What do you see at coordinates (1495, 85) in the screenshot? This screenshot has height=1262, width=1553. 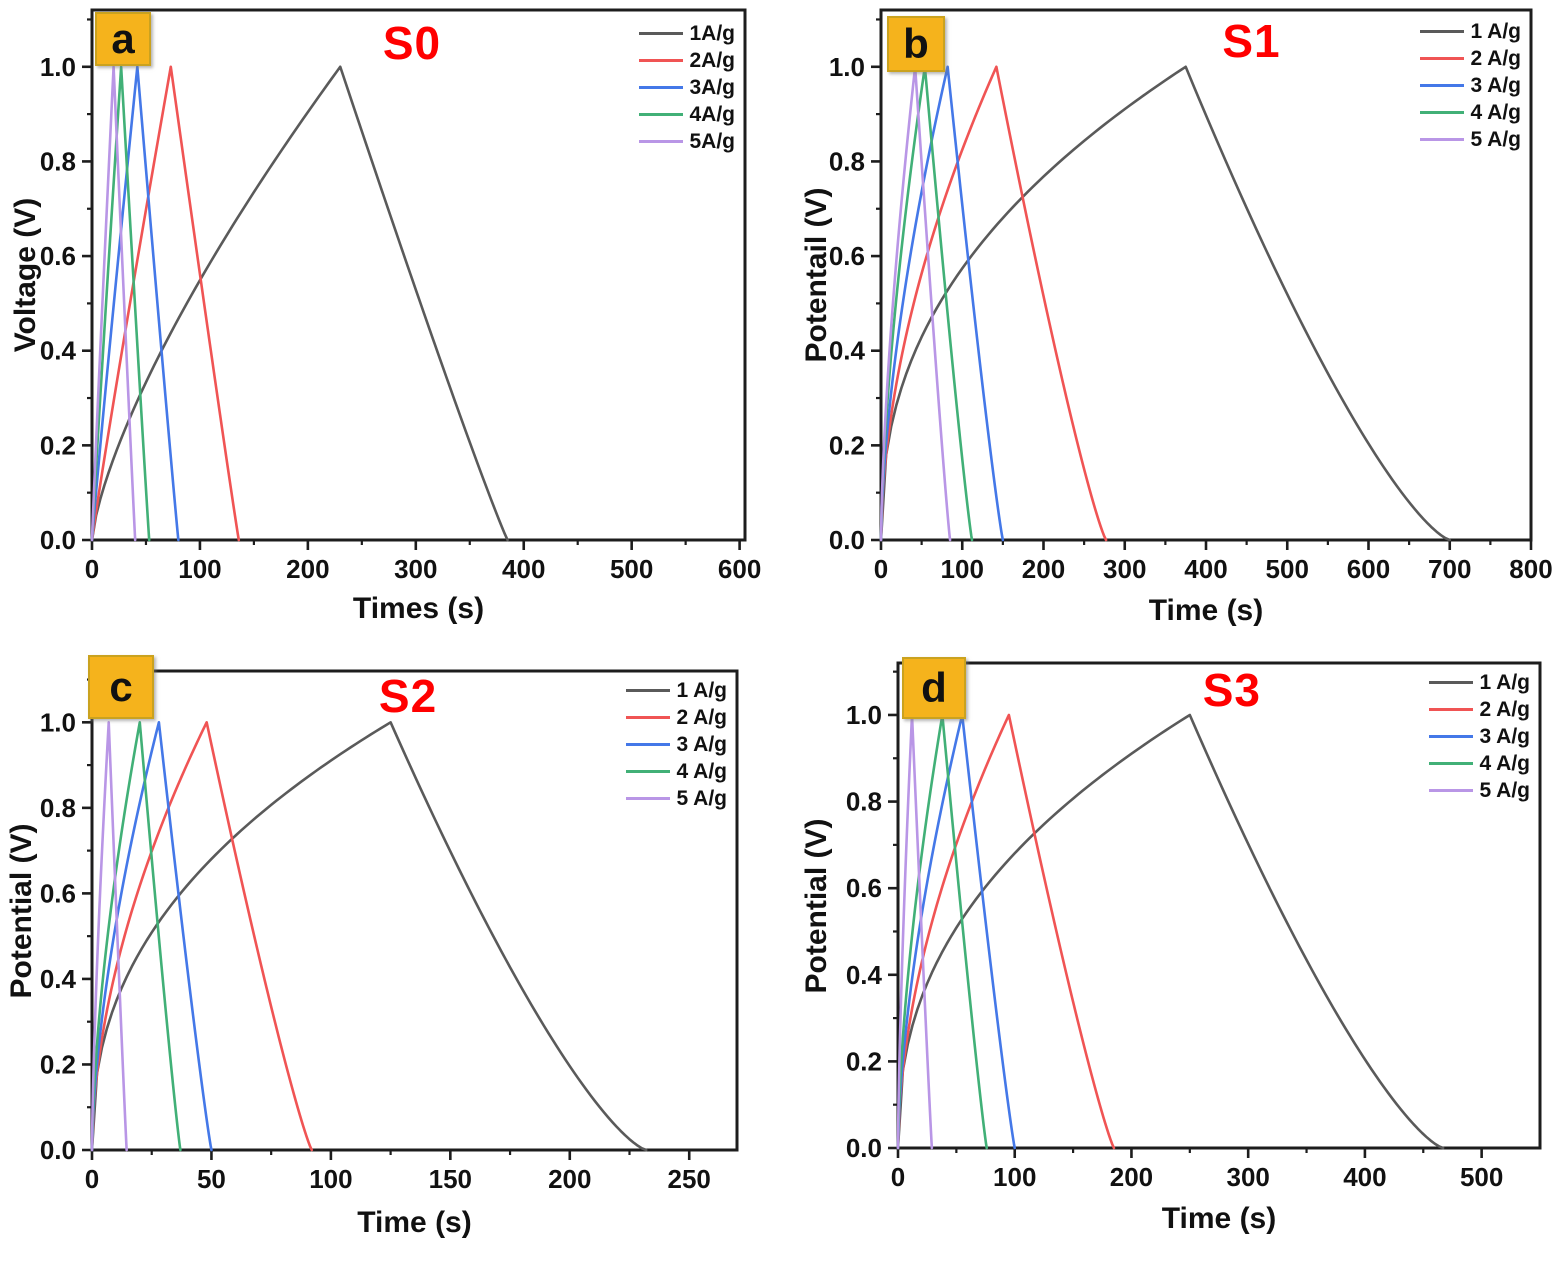 I see `legend-label: 3 A/g` at bounding box center [1495, 85].